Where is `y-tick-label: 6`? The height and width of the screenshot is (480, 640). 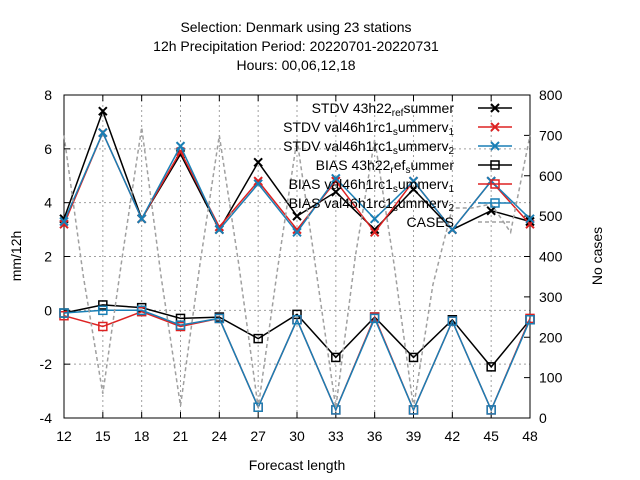 y-tick-label: 6 is located at coordinates (48, 149).